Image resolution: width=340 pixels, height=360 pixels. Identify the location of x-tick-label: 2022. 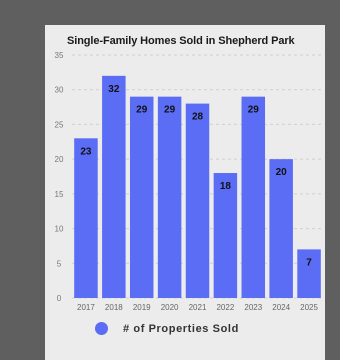
(225, 307).